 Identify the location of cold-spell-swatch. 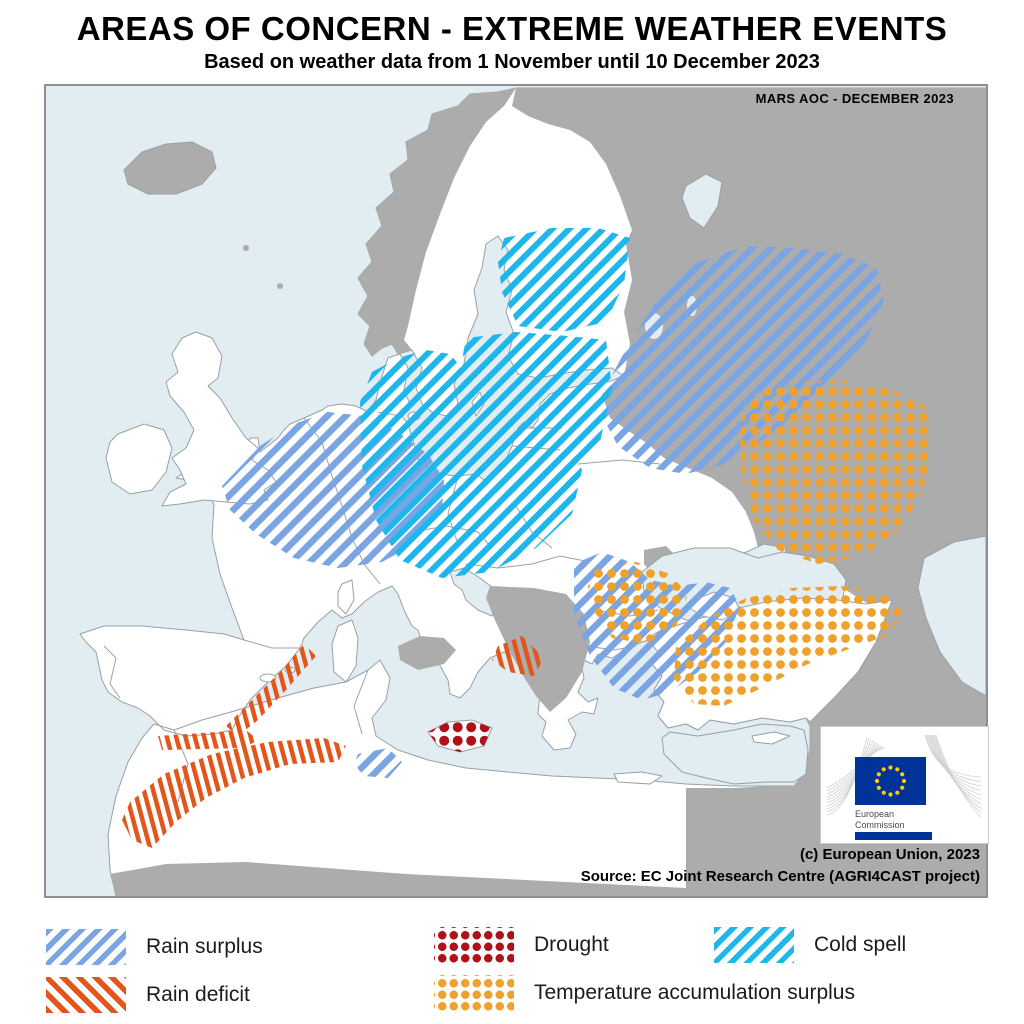
(754, 945).